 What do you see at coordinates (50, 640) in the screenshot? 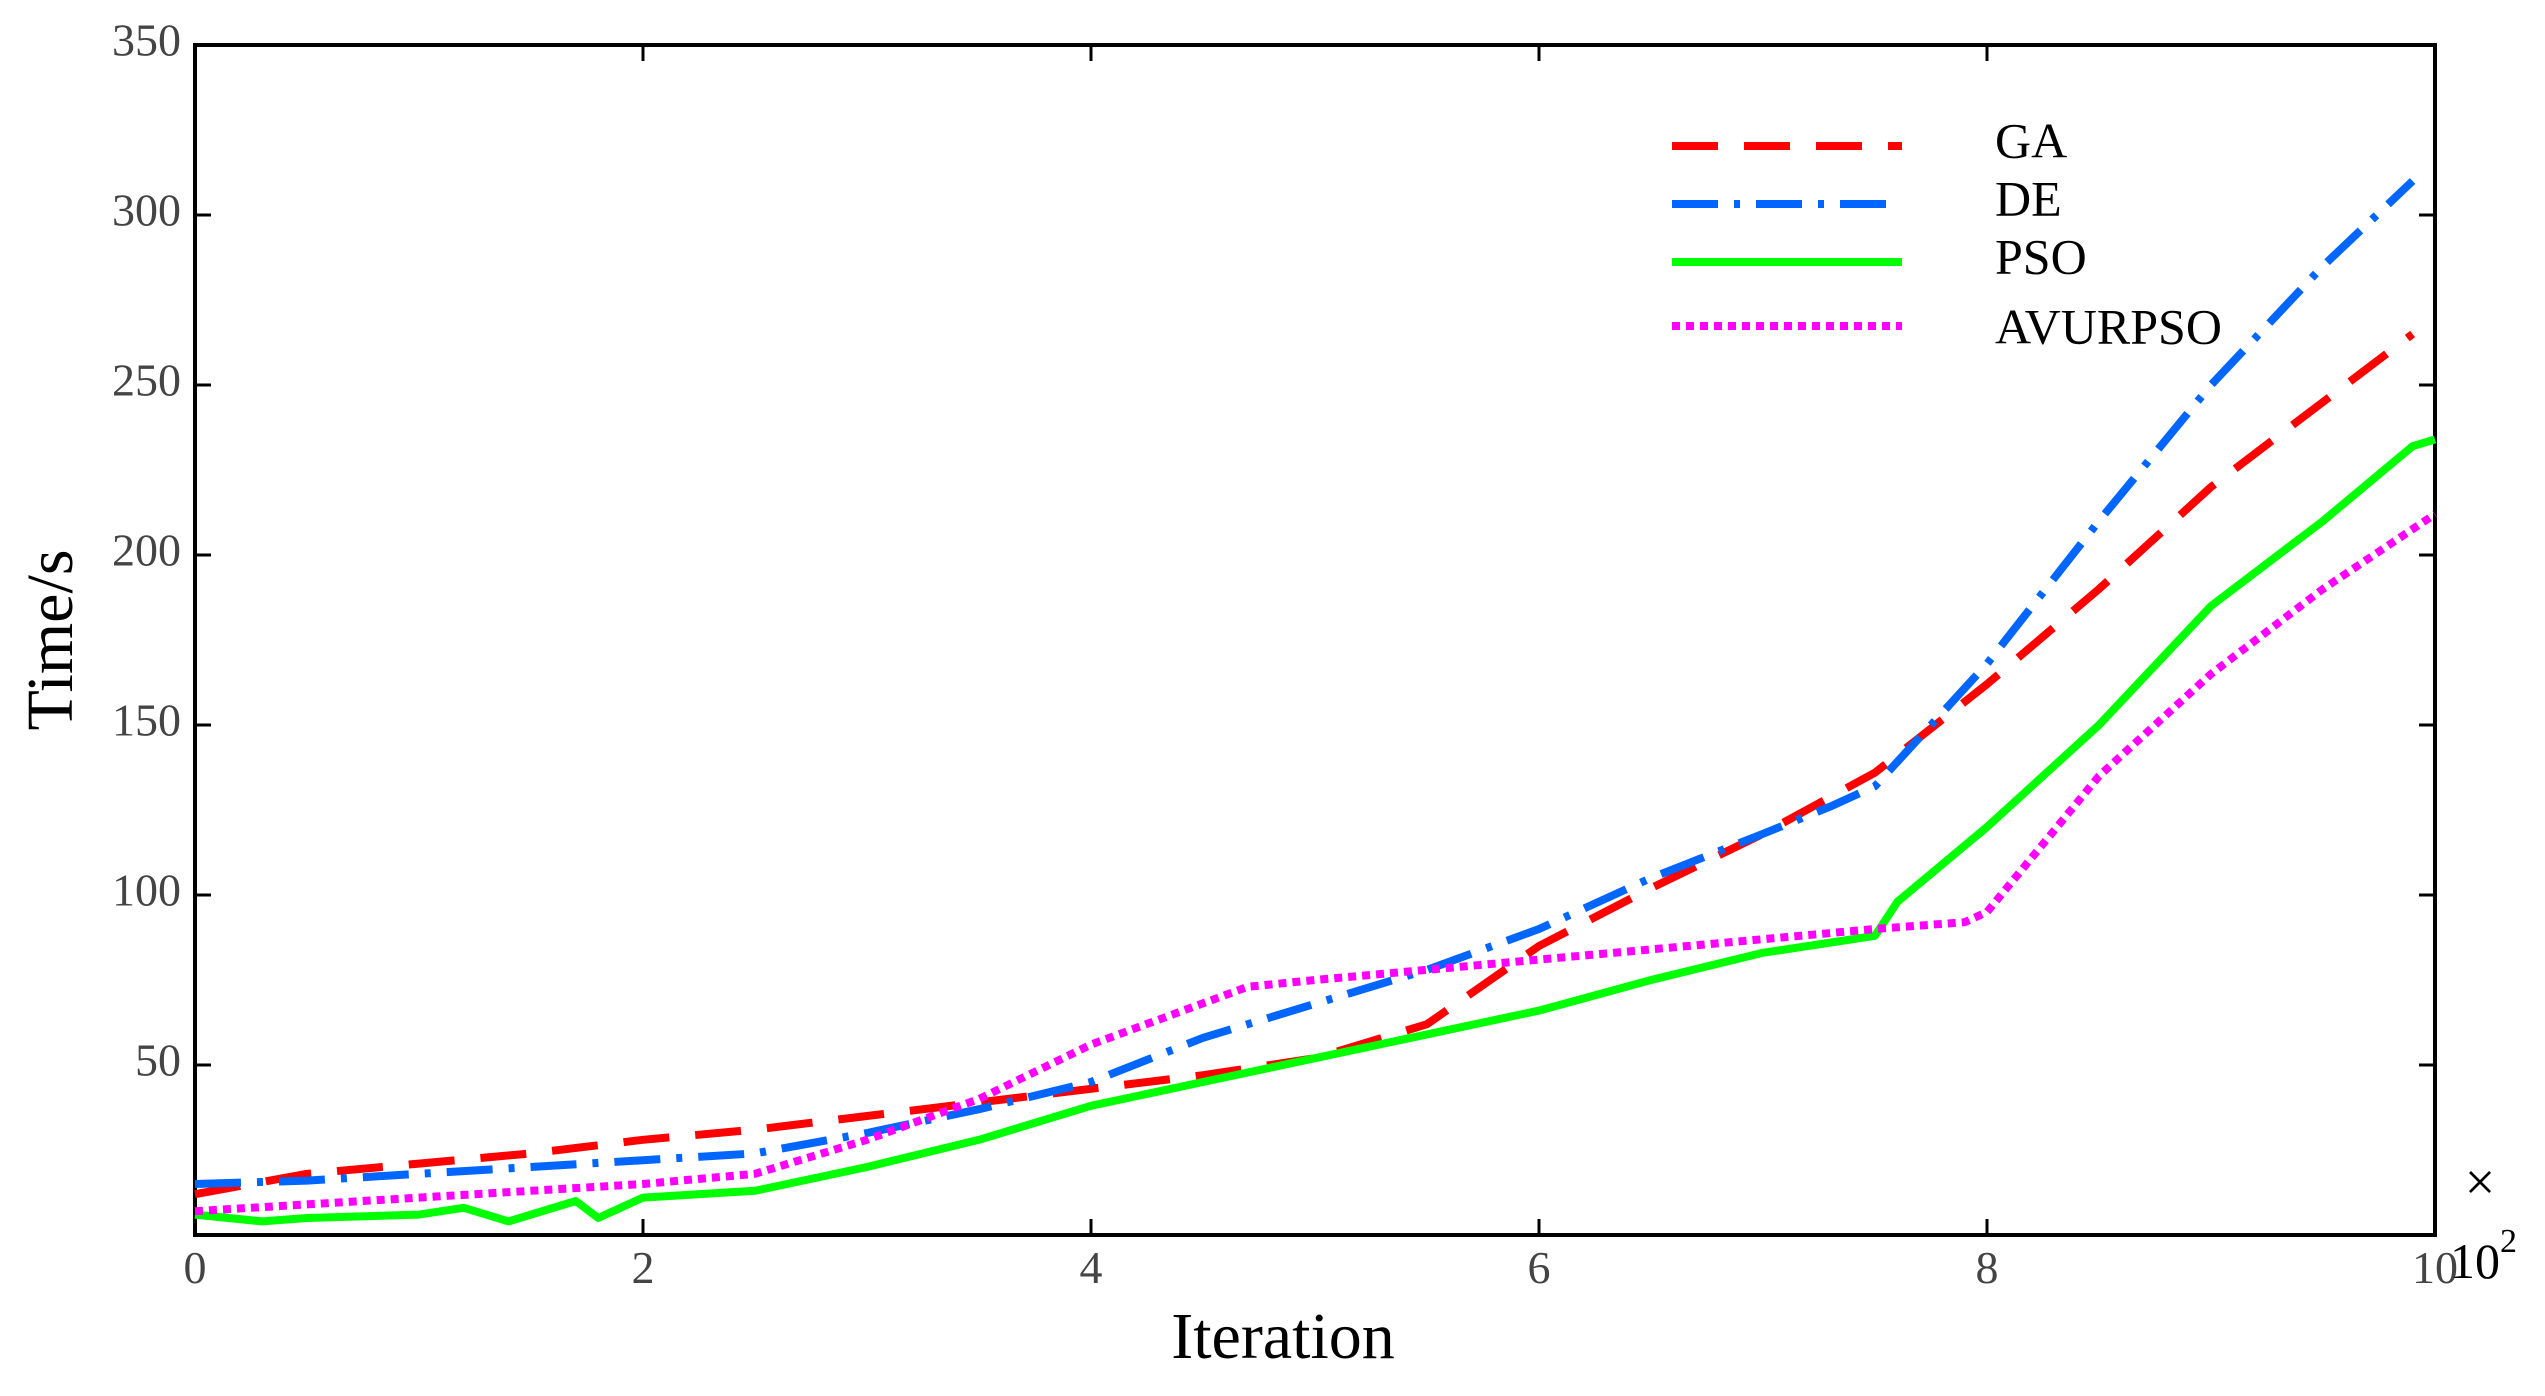
I see `y-axis-title: Time/s` at bounding box center [50, 640].